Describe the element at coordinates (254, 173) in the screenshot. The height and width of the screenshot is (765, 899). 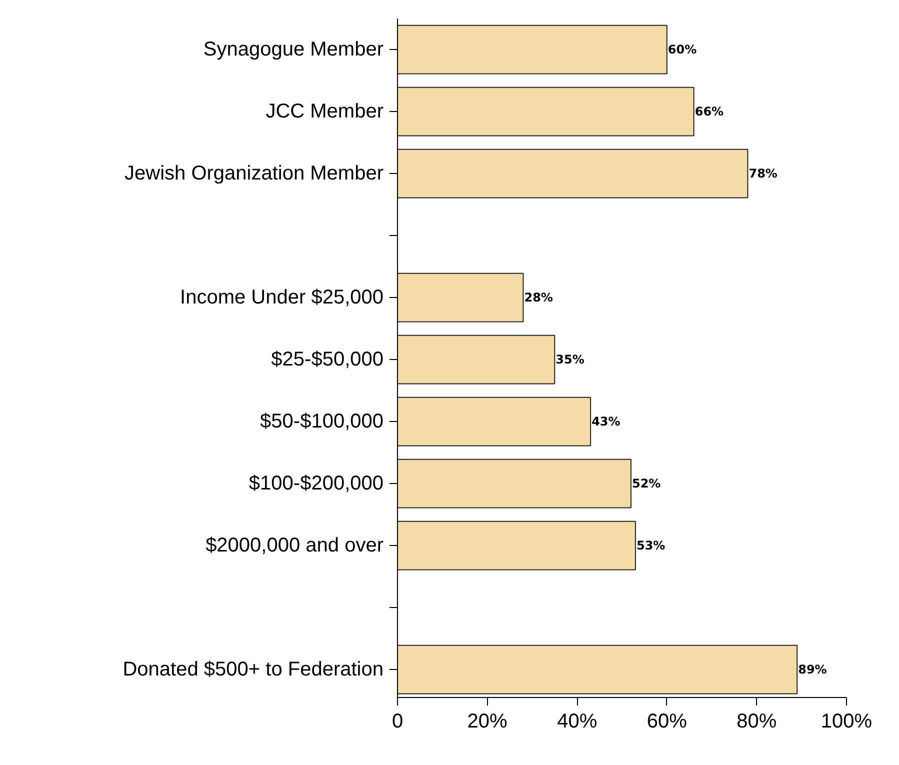
I see `y-tick-label: Jewish Organization Member` at that location.